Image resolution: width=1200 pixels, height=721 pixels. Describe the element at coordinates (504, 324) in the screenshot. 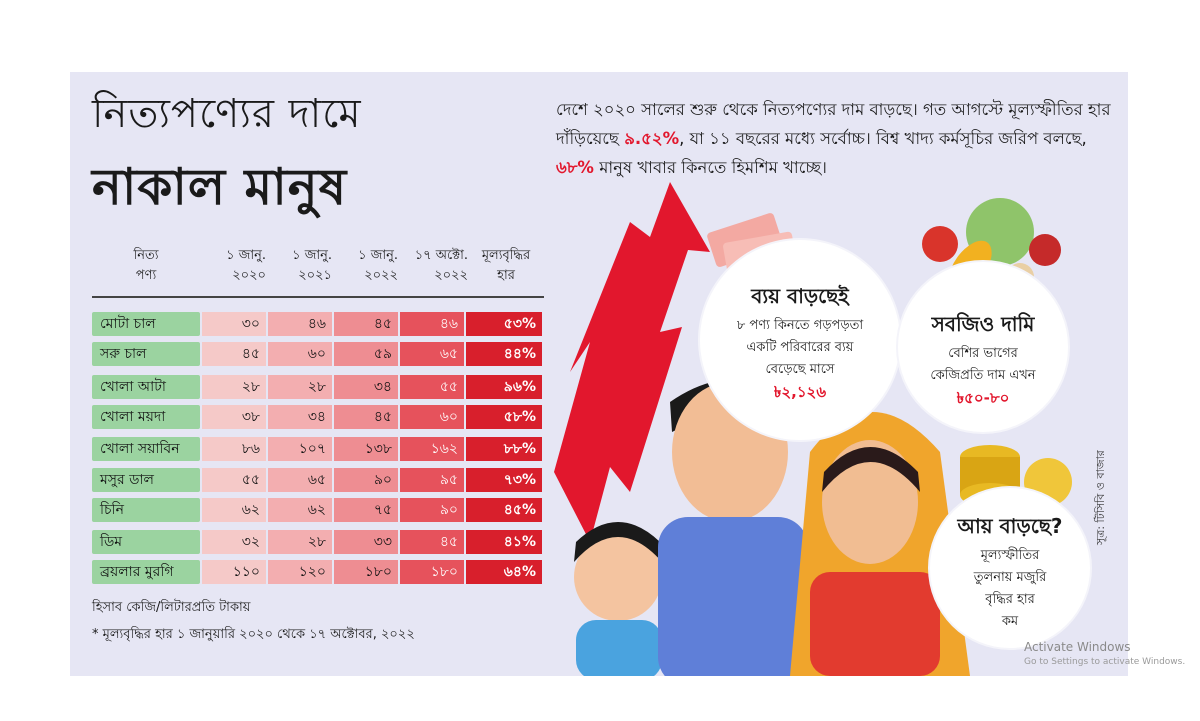

I see `increase-rate: ৫৩%` at that location.